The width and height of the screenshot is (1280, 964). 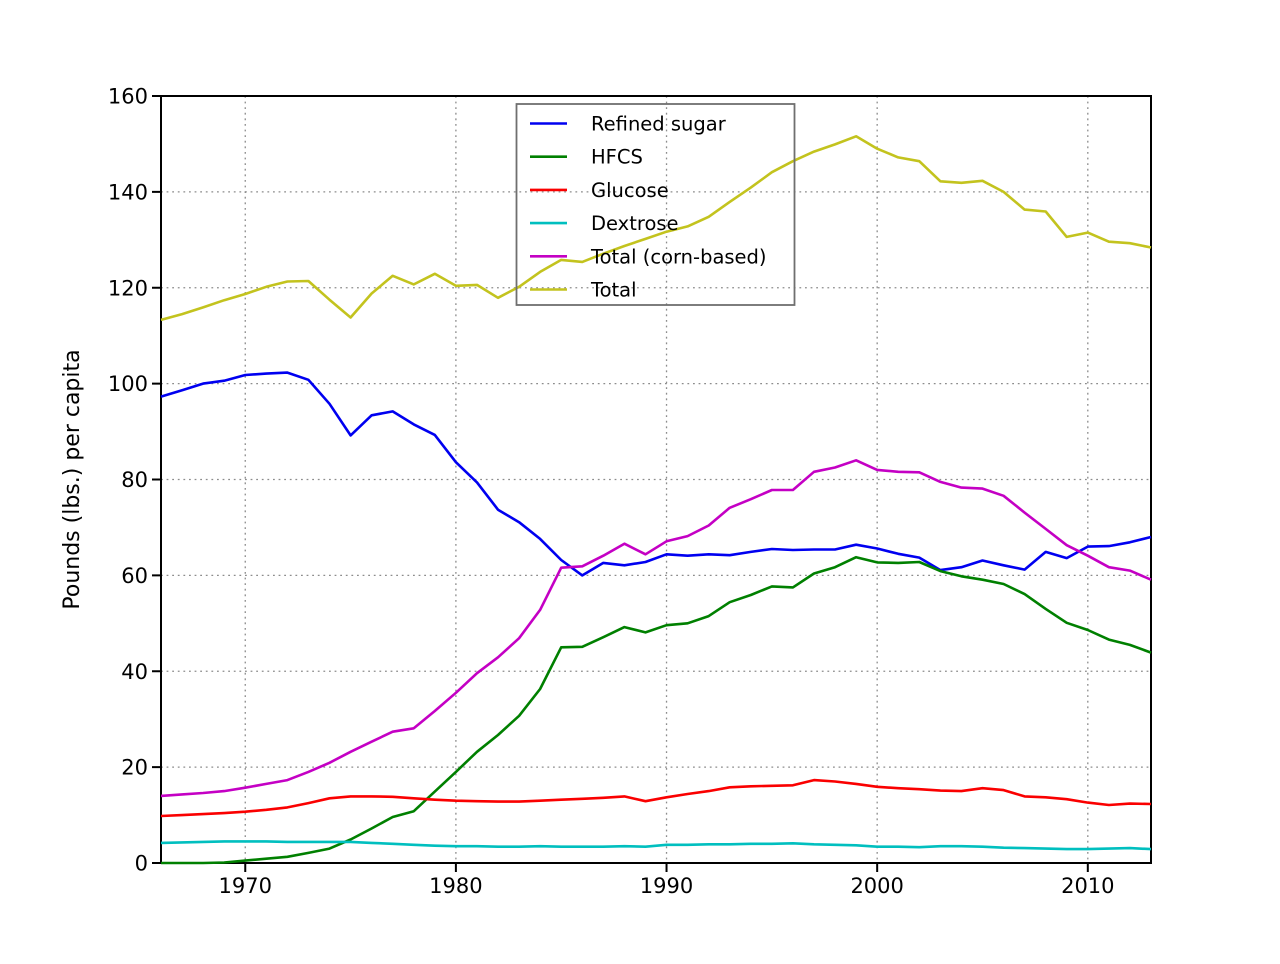 I want to click on legend-item-total-corn-based: Total (corn-based), so click(x=648, y=256).